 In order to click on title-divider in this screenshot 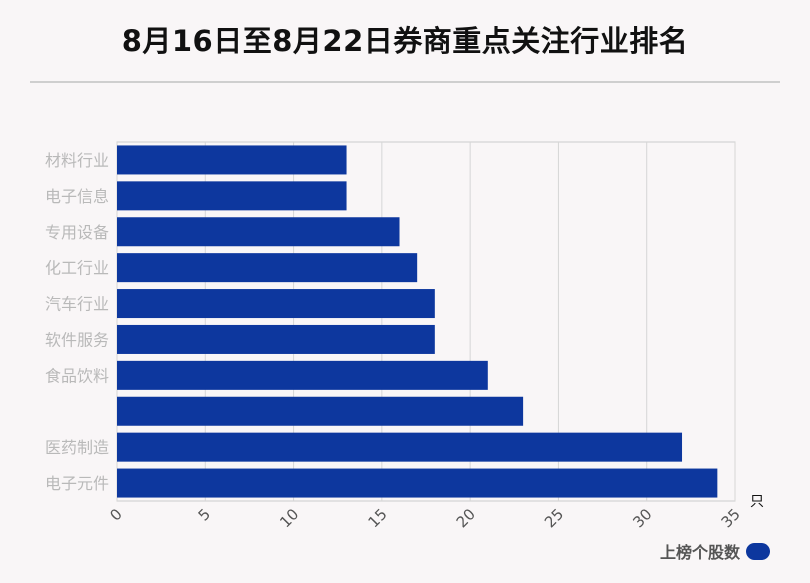, I will do `click(405, 82)`.